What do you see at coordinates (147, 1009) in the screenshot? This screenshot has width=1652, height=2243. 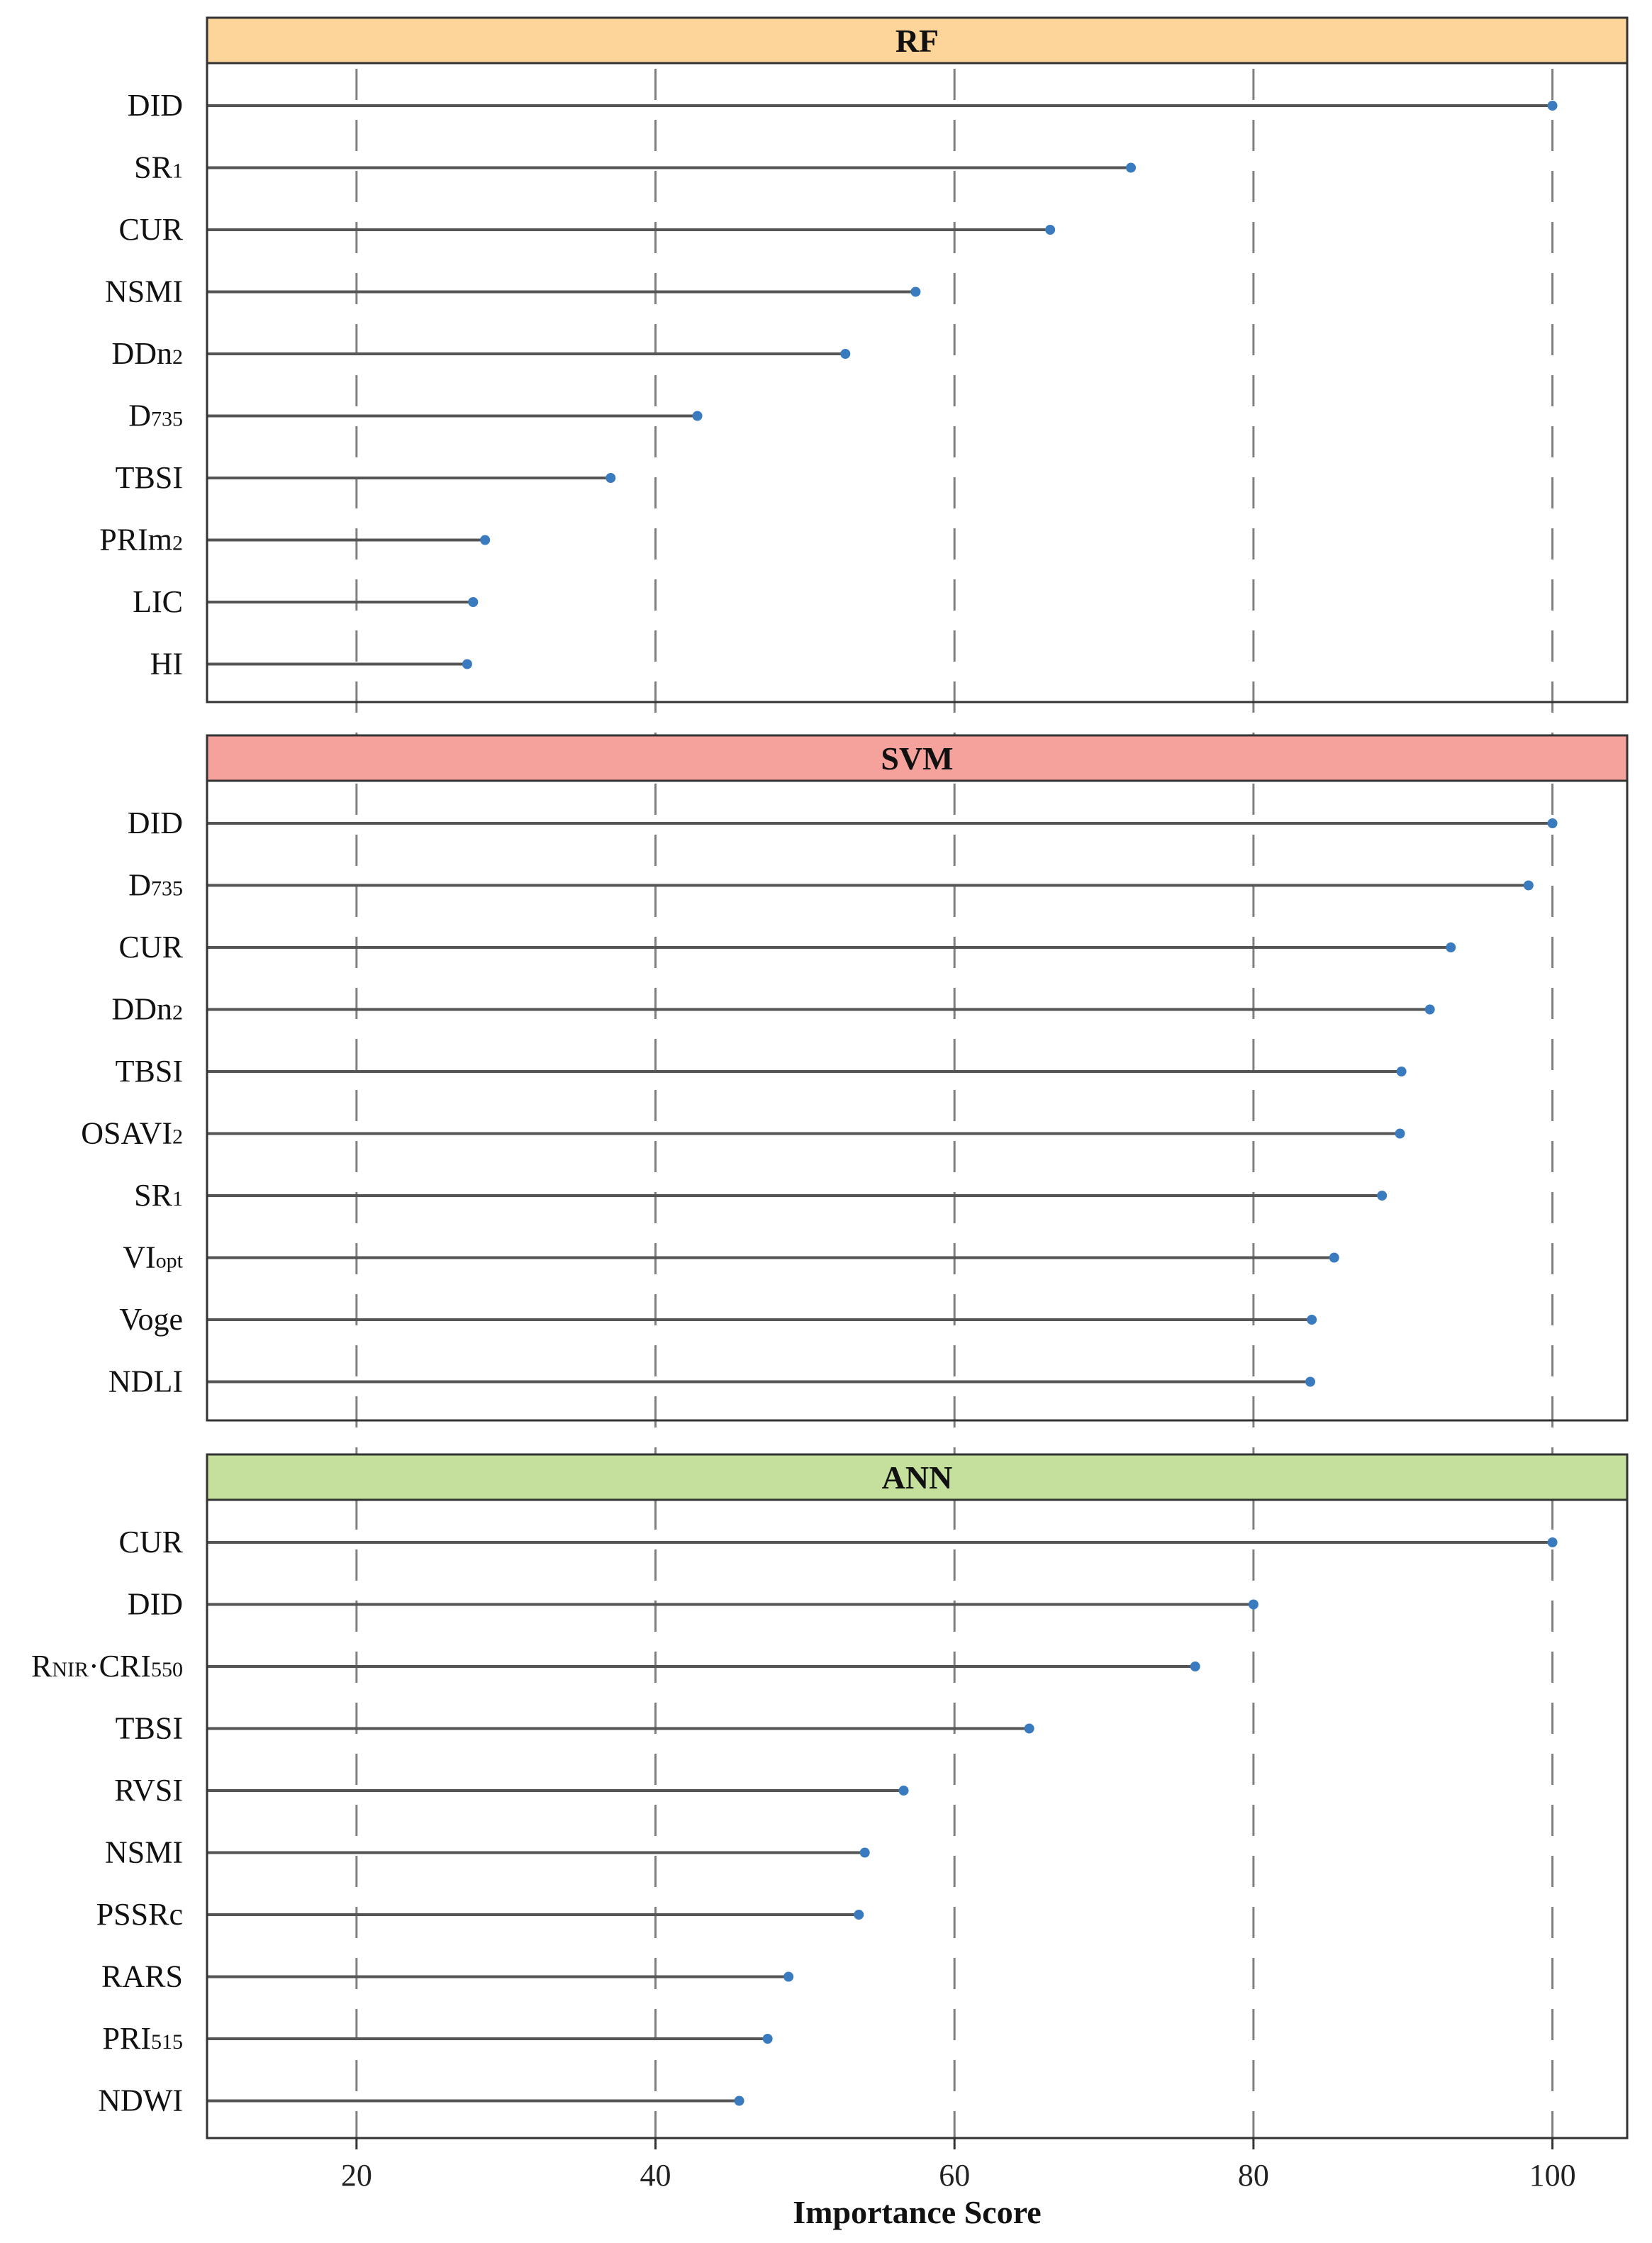 I see `label-svm-ddn2: DDn2` at bounding box center [147, 1009].